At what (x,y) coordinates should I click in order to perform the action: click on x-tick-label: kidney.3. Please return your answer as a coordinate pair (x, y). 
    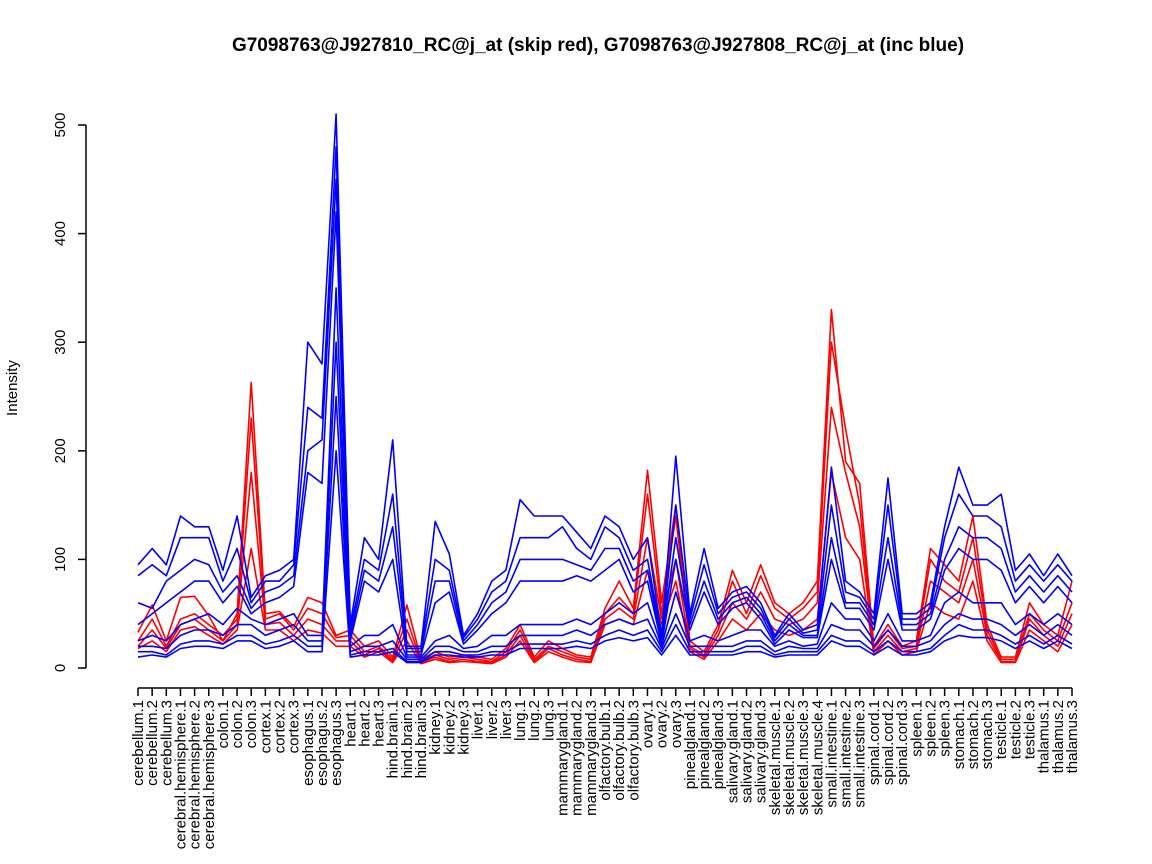
    Looking at the image, I should click on (463, 727).